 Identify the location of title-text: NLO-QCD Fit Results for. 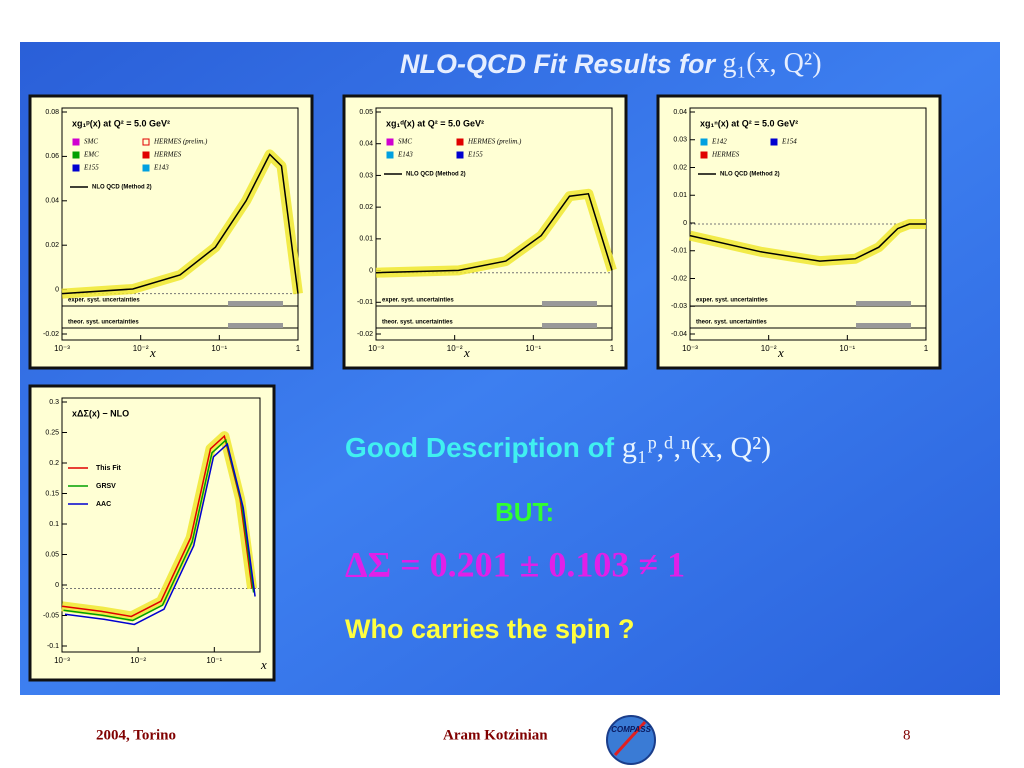
(561, 64).